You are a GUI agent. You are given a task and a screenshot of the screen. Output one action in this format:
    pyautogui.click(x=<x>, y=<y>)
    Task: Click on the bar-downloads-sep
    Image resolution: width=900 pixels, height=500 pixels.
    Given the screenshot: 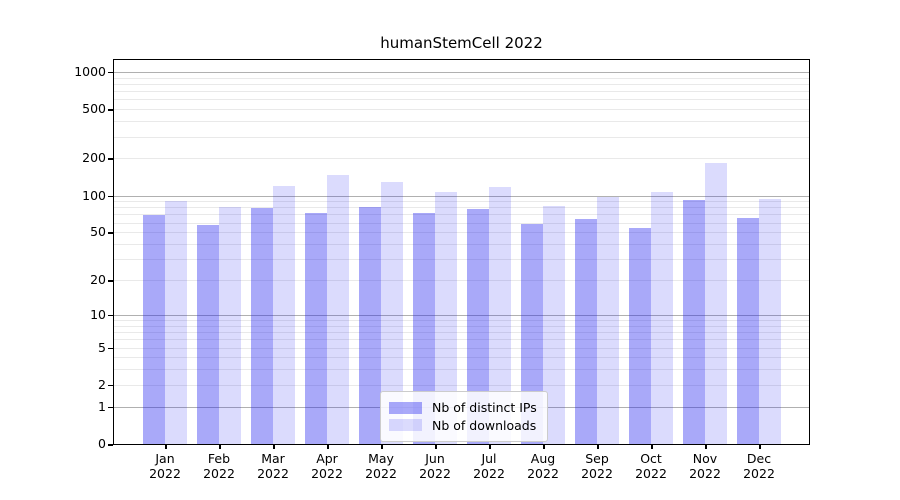 What is the action you would take?
    pyautogui.click(x=608, y=320)
    